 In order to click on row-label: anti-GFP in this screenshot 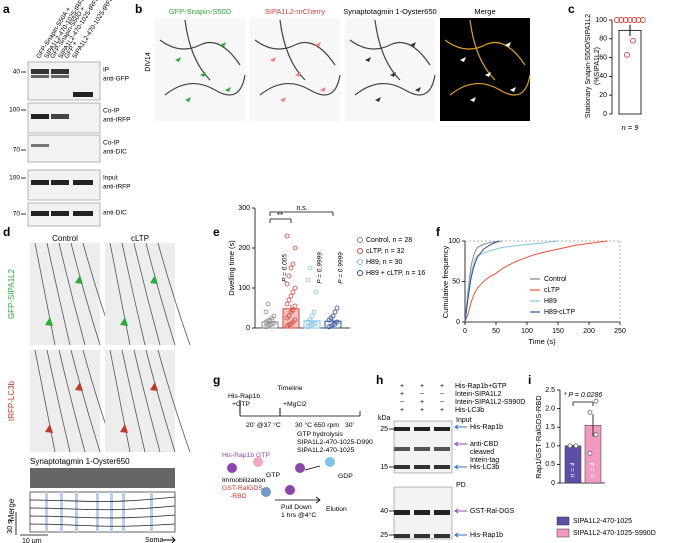, I will do `click(116, 79)`.